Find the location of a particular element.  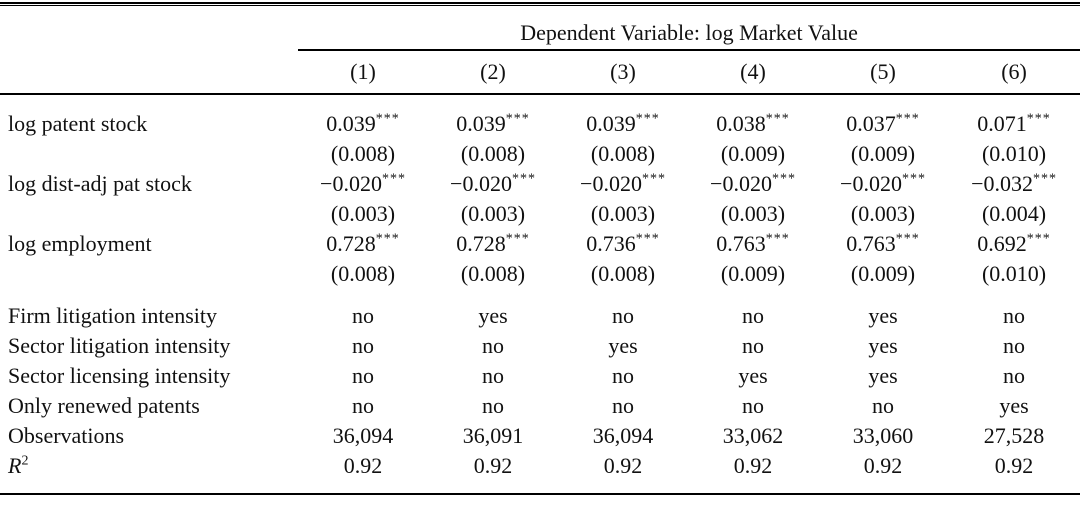

row-label: Firm litigation intensity is located at coordinates (112, 315).